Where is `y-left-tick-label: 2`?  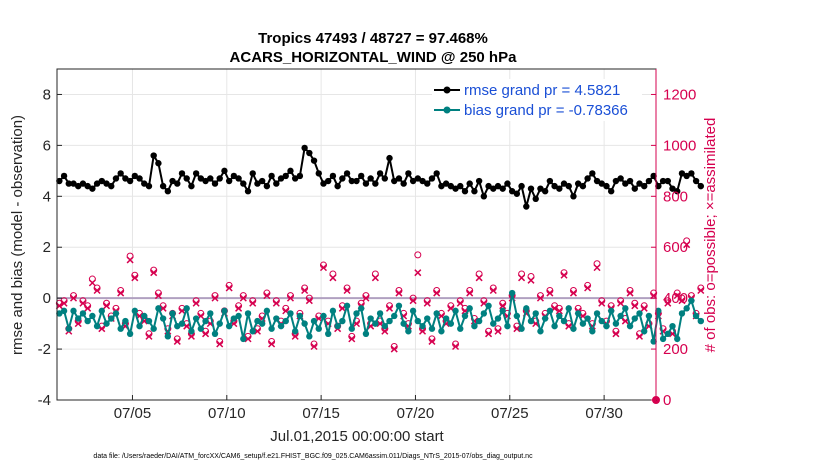
y-left-tick-label: 2 is located at coordinates (47, 247).